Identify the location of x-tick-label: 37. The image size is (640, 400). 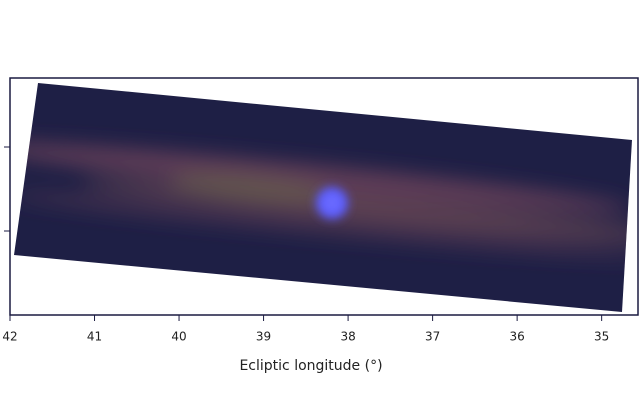
(432, 337).